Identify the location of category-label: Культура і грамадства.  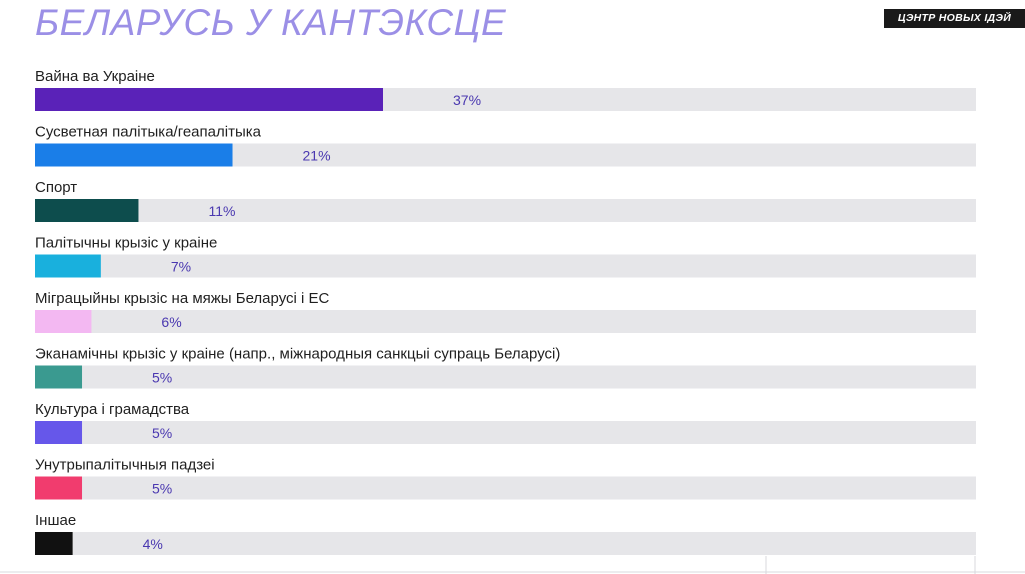
(112, 409).